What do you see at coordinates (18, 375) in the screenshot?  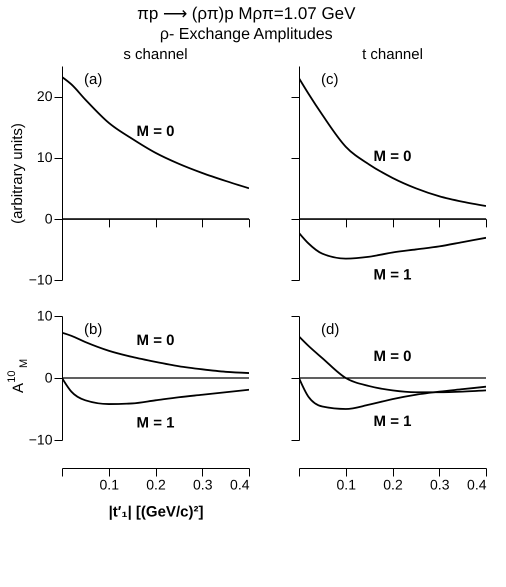 I see `y-axis-title: A10M` at bounding box center [18, 375].